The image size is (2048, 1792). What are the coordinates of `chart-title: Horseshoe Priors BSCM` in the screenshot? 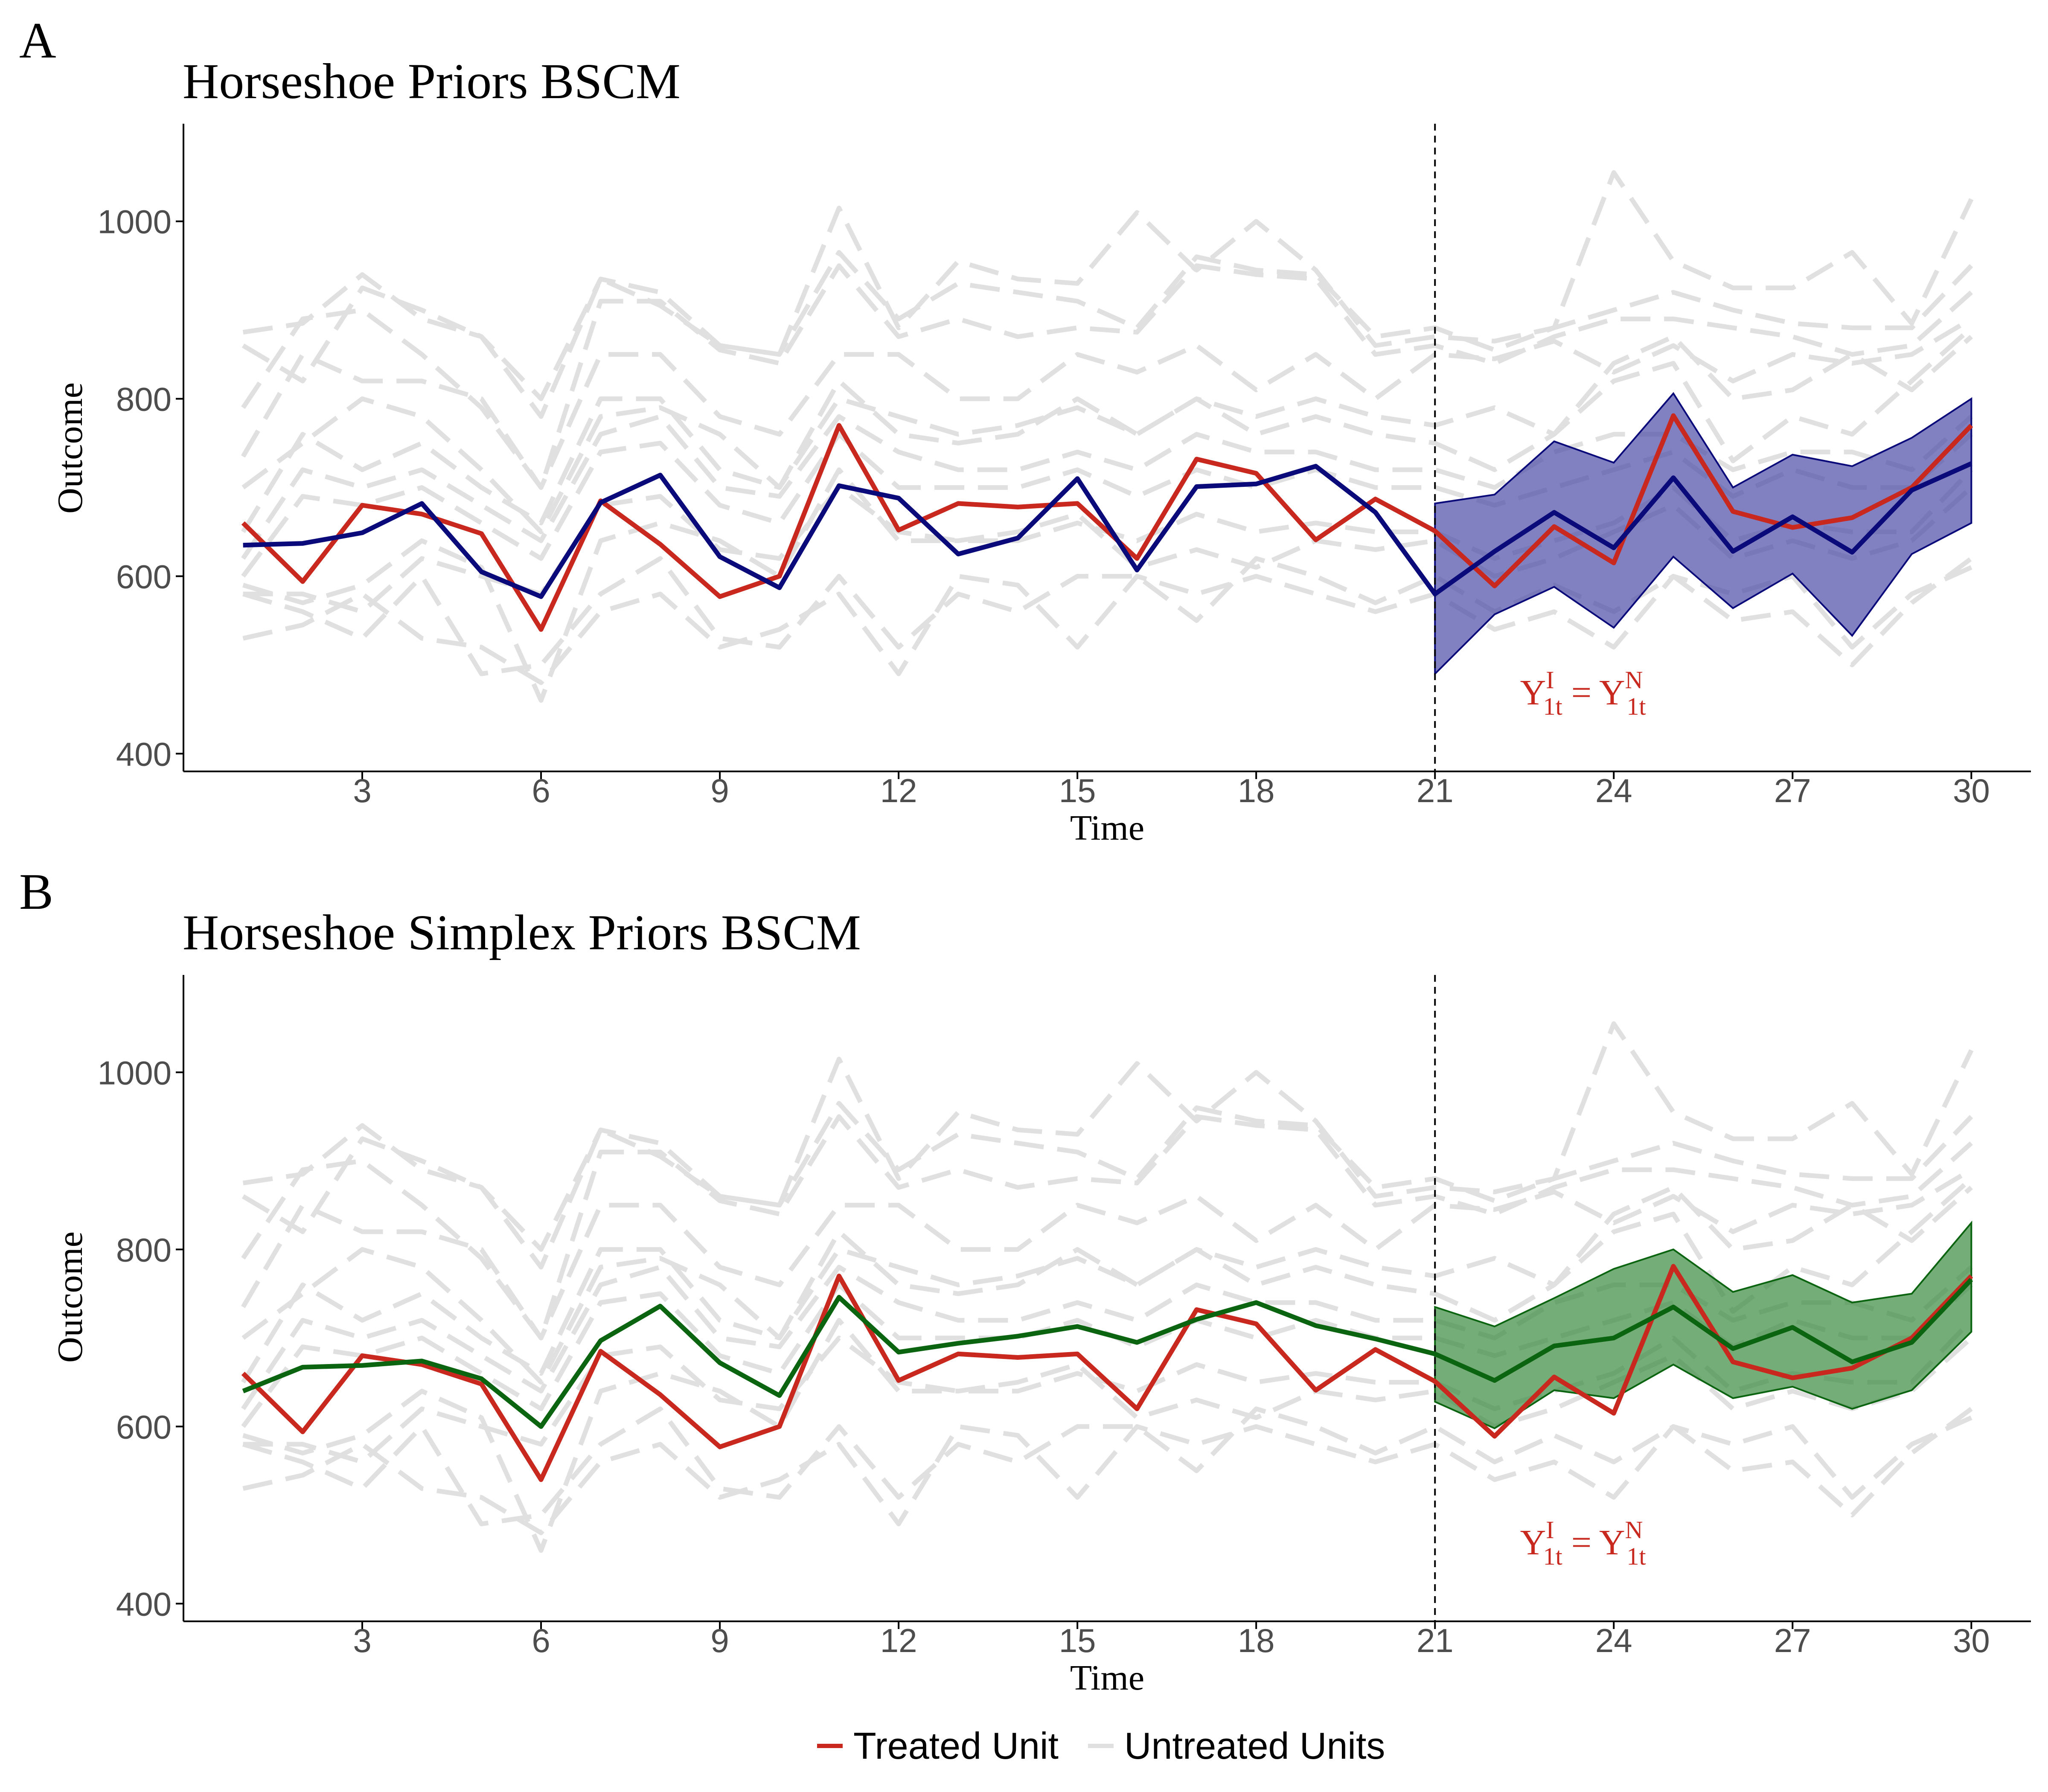 It's located at (432, 81).